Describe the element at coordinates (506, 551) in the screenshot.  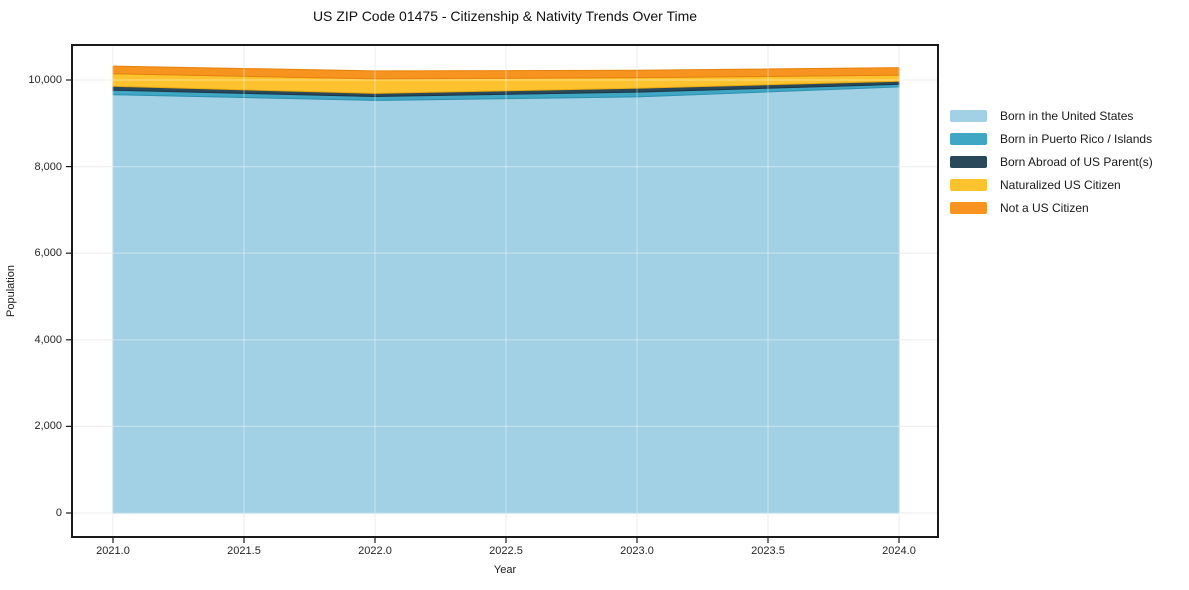
I see `x-tick-label: 2022.5` at that location.